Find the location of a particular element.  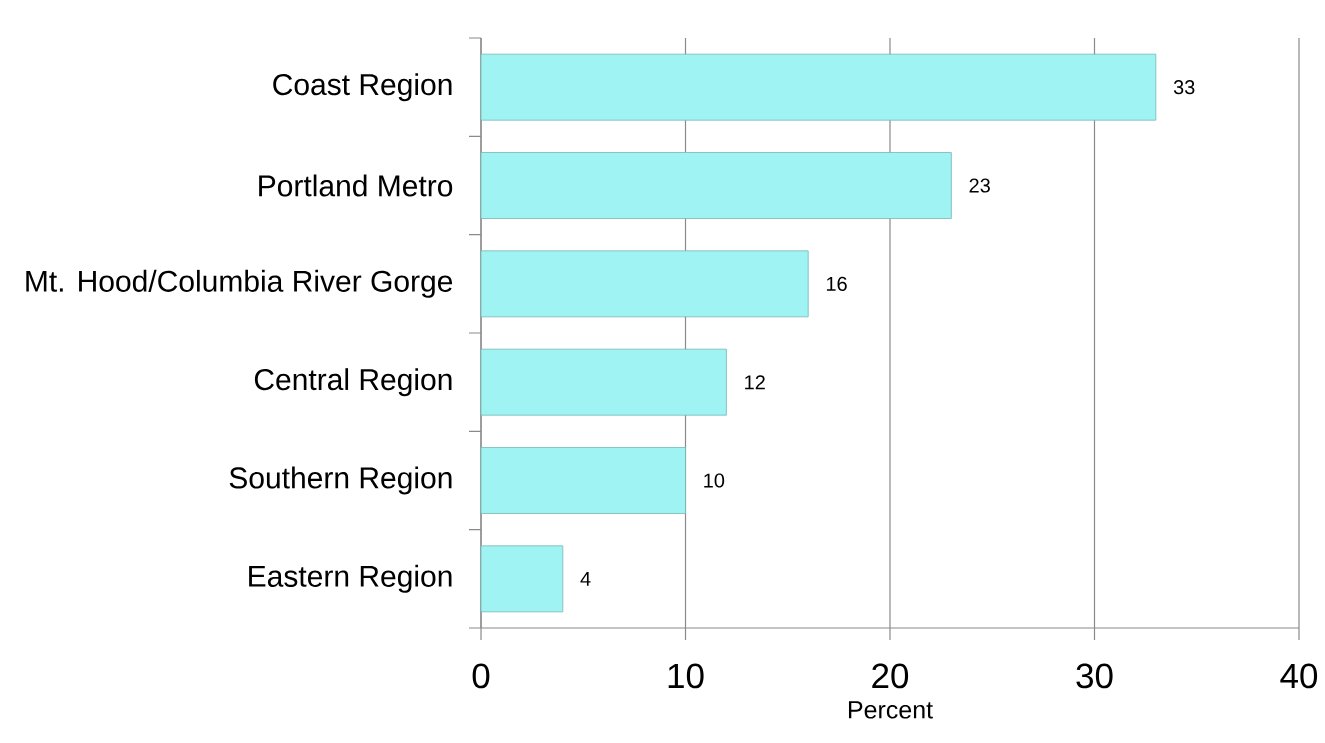

y-tick-label: Central Region is located at coordinates (353, 382).